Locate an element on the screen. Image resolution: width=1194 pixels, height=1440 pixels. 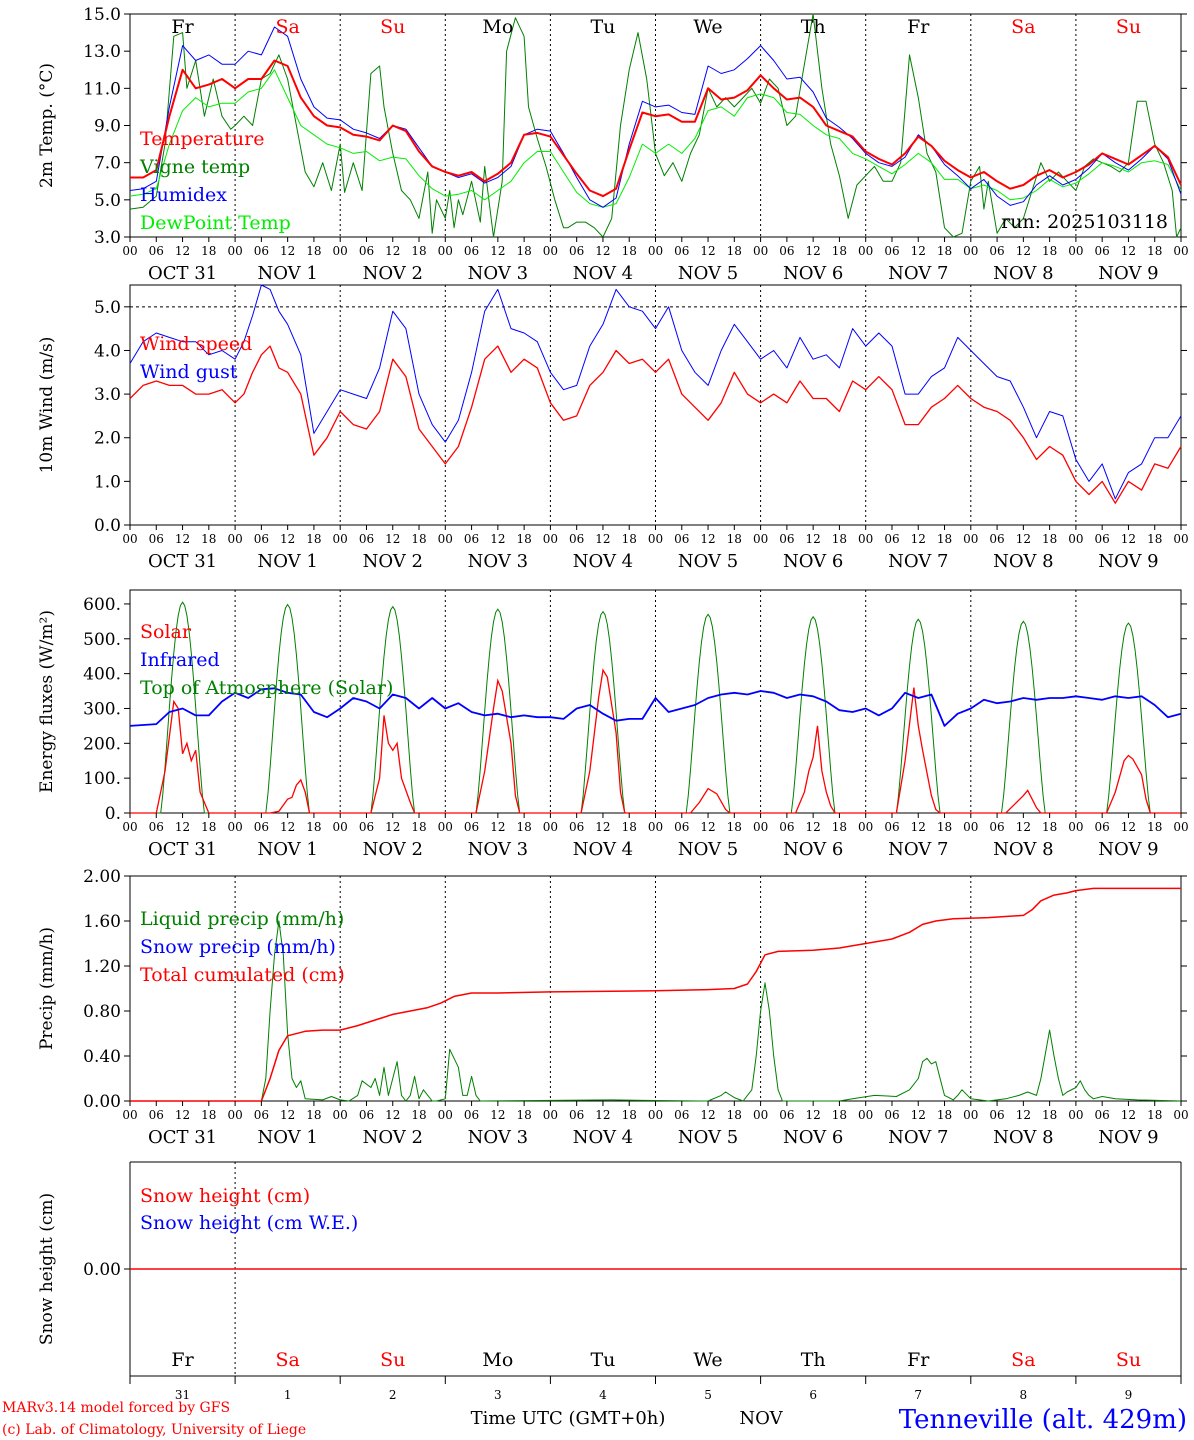
energy-date-label: NOV 2 is located at coordinates (393, 849).